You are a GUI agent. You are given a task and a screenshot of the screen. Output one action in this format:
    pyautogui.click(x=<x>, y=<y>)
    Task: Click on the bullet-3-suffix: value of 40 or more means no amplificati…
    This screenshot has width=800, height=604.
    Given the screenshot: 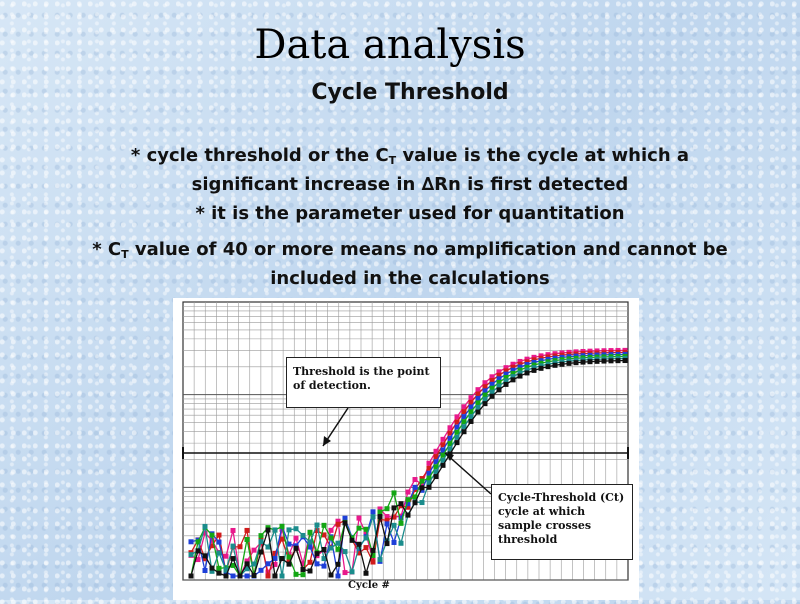 What is the action you would take?
    pyautogui.click(x=428, y=264)
    